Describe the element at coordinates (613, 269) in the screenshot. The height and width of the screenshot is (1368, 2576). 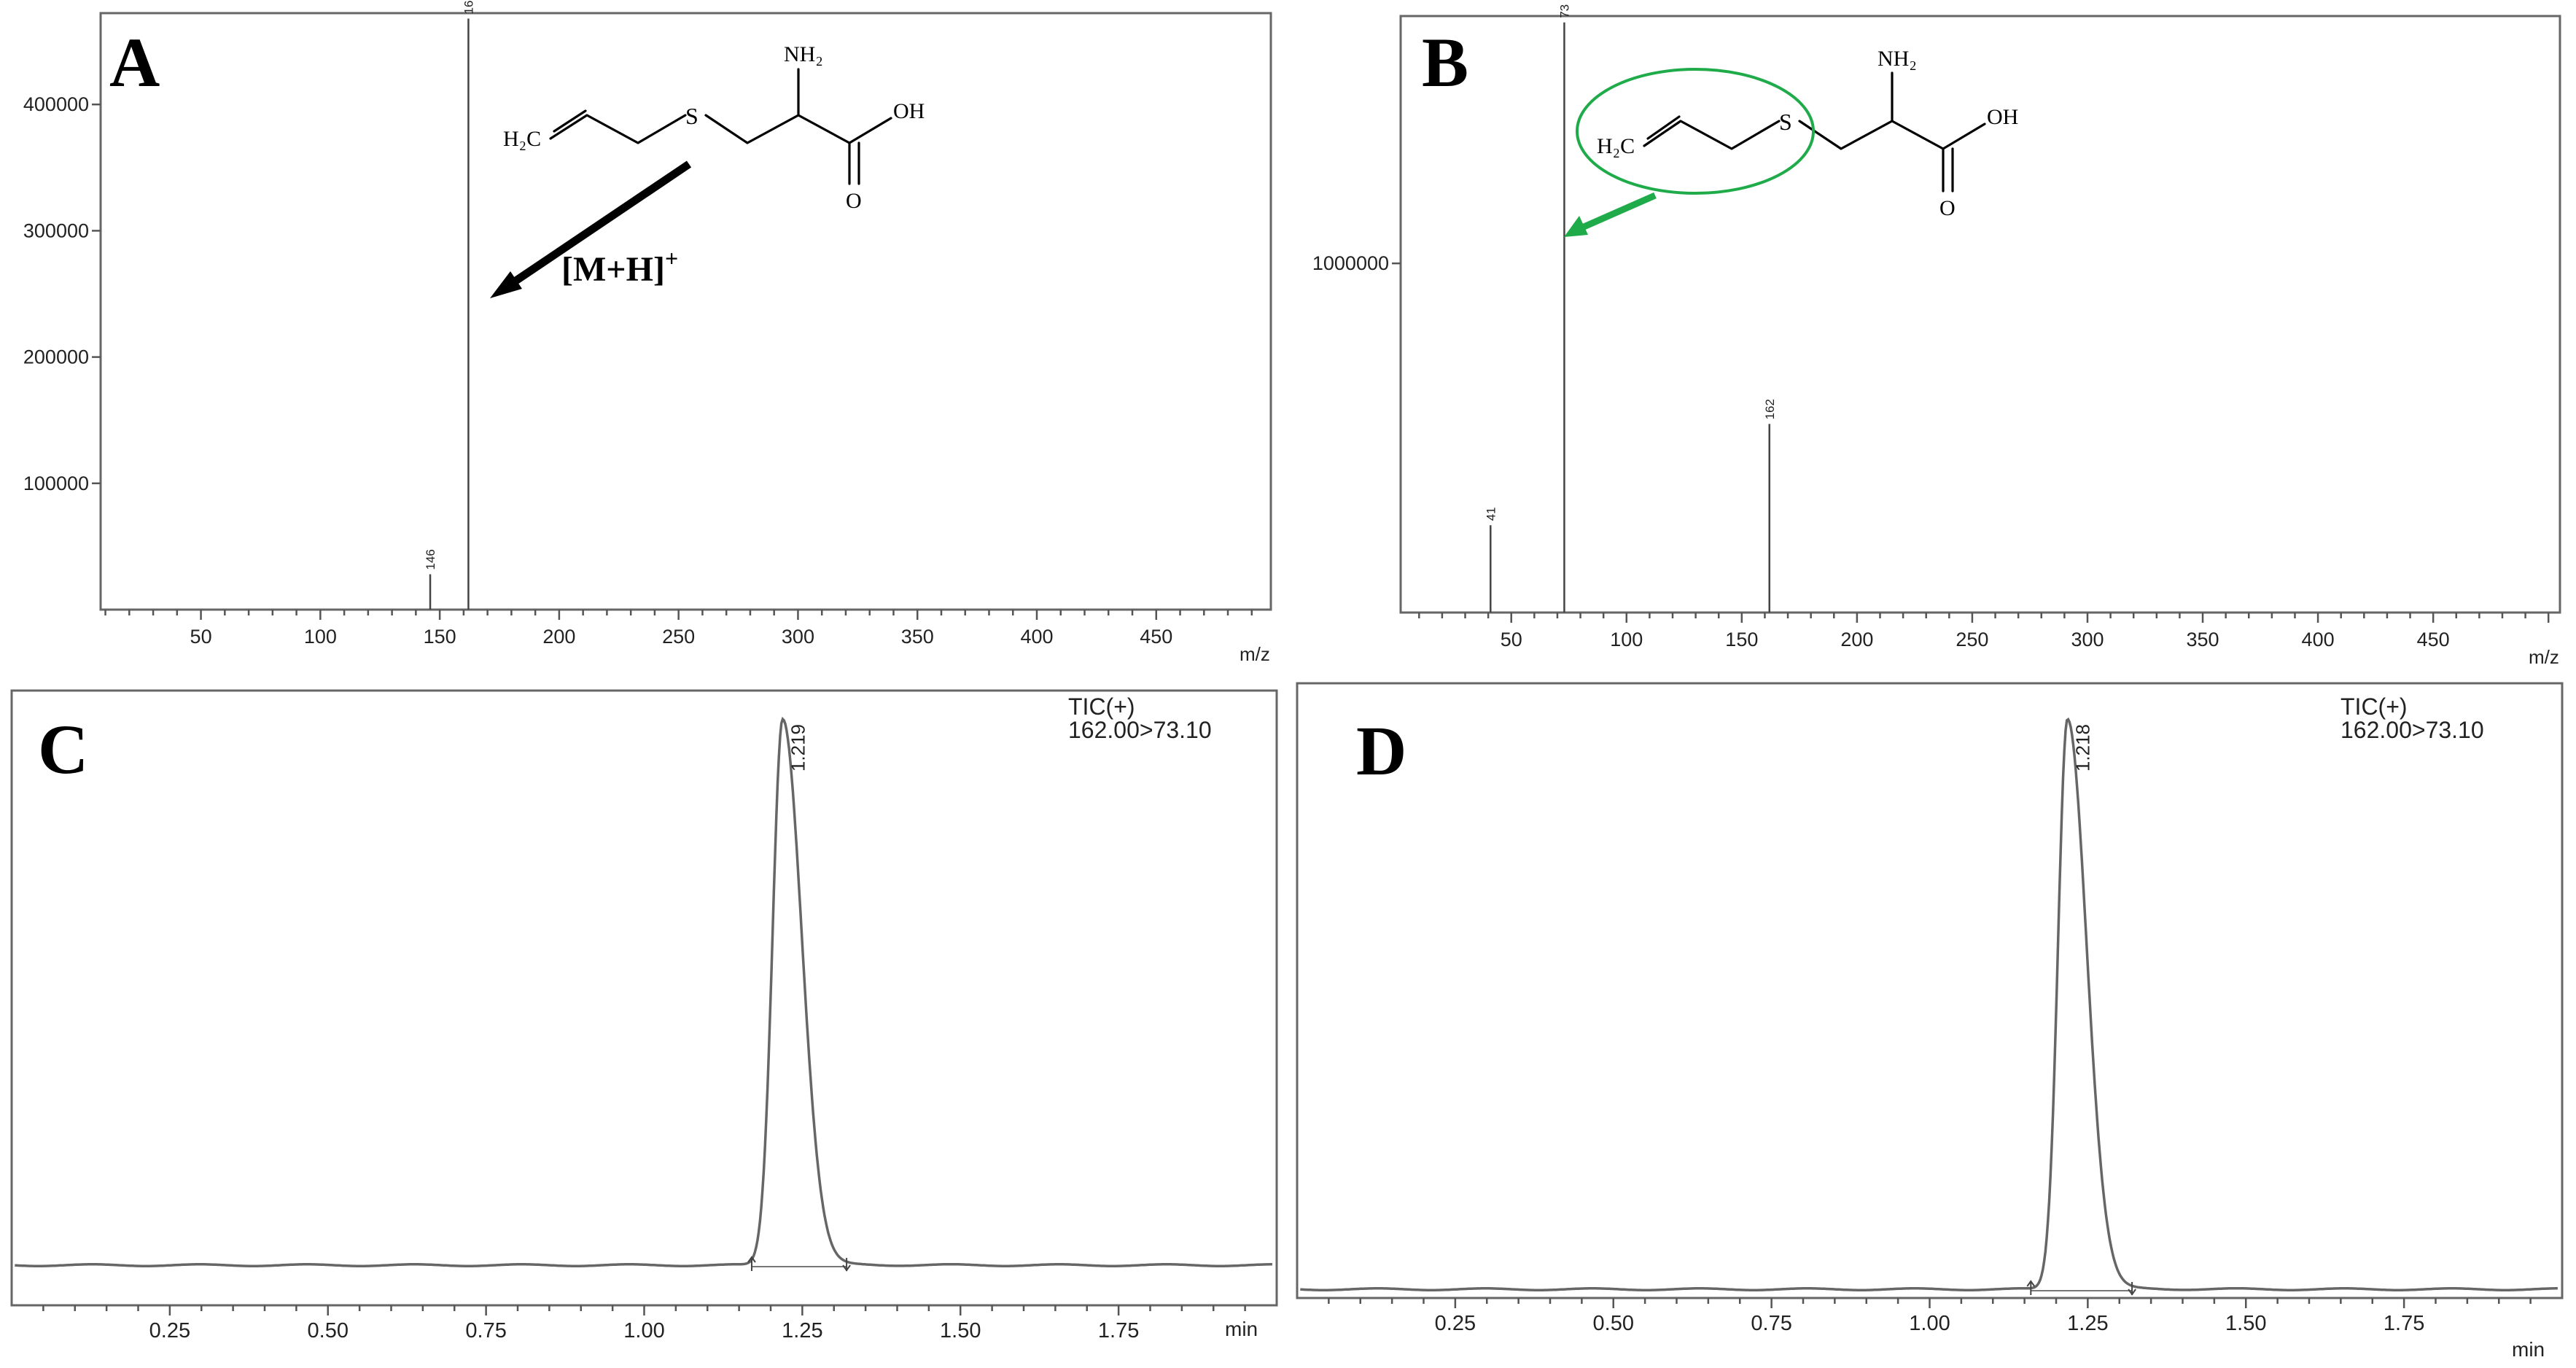
I see `ion-text: [M+H]` at that location.